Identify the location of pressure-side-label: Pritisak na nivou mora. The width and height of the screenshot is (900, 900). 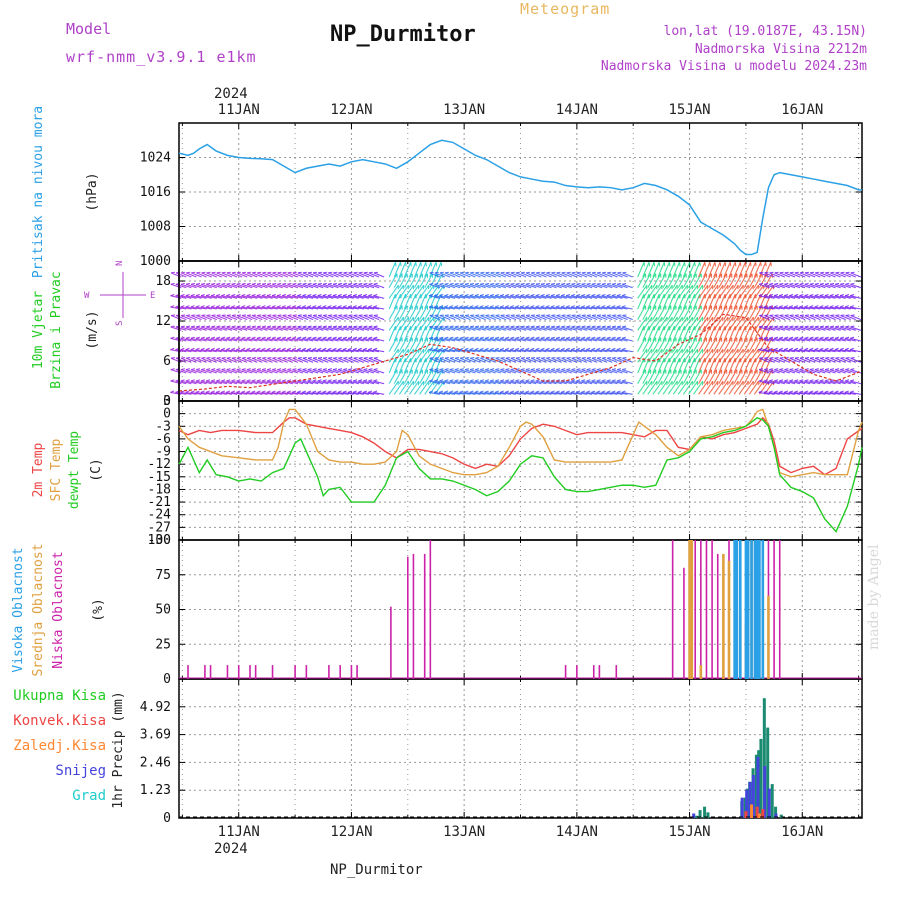
(38, 192).